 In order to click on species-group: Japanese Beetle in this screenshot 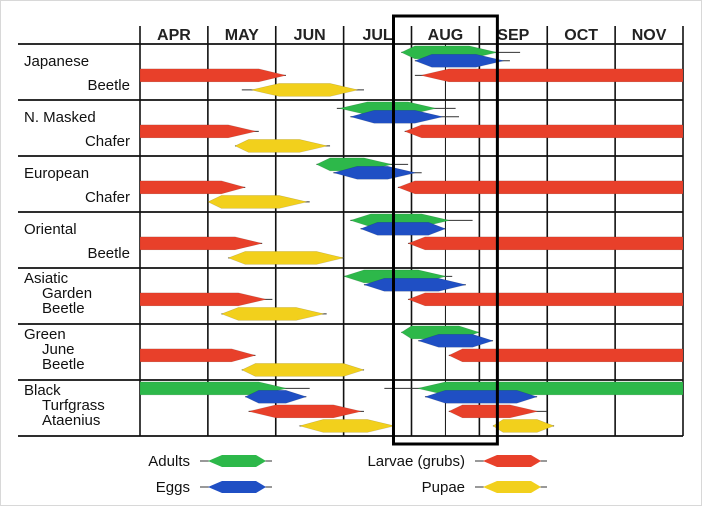, I will do `click(354, 71)`.